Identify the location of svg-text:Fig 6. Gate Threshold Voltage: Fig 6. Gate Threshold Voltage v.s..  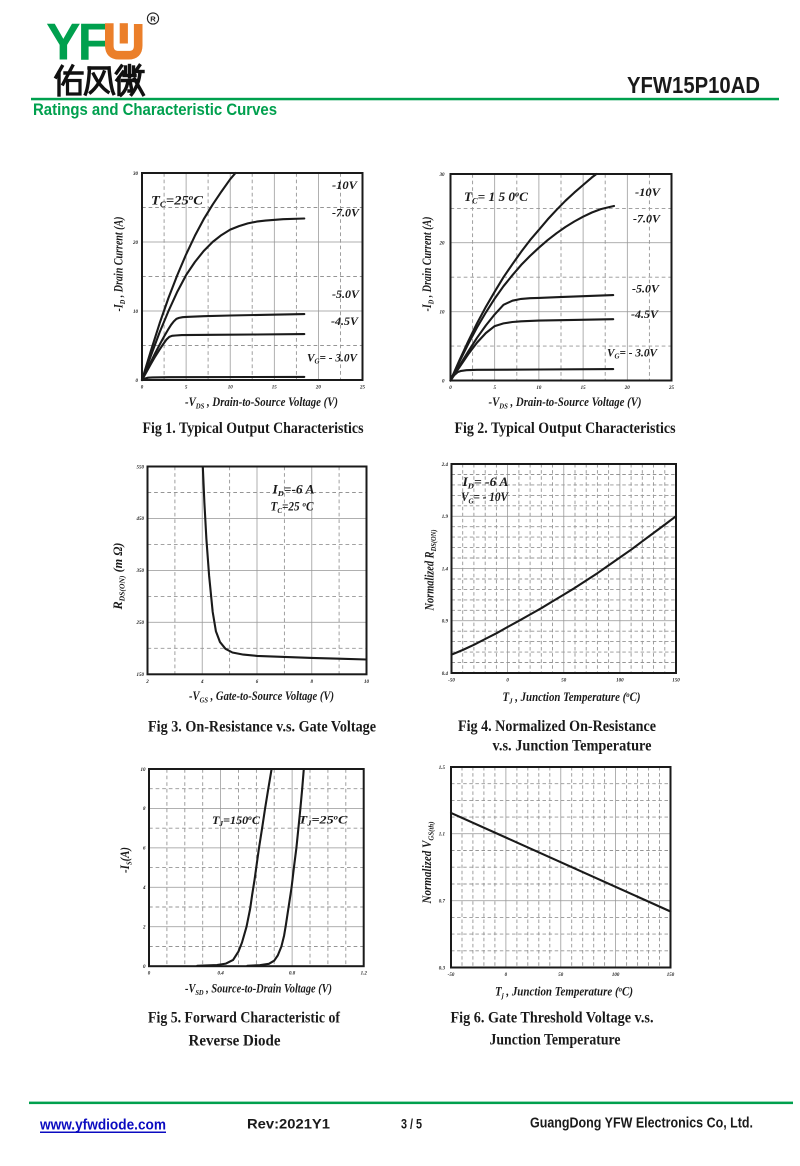
(552, 1018).